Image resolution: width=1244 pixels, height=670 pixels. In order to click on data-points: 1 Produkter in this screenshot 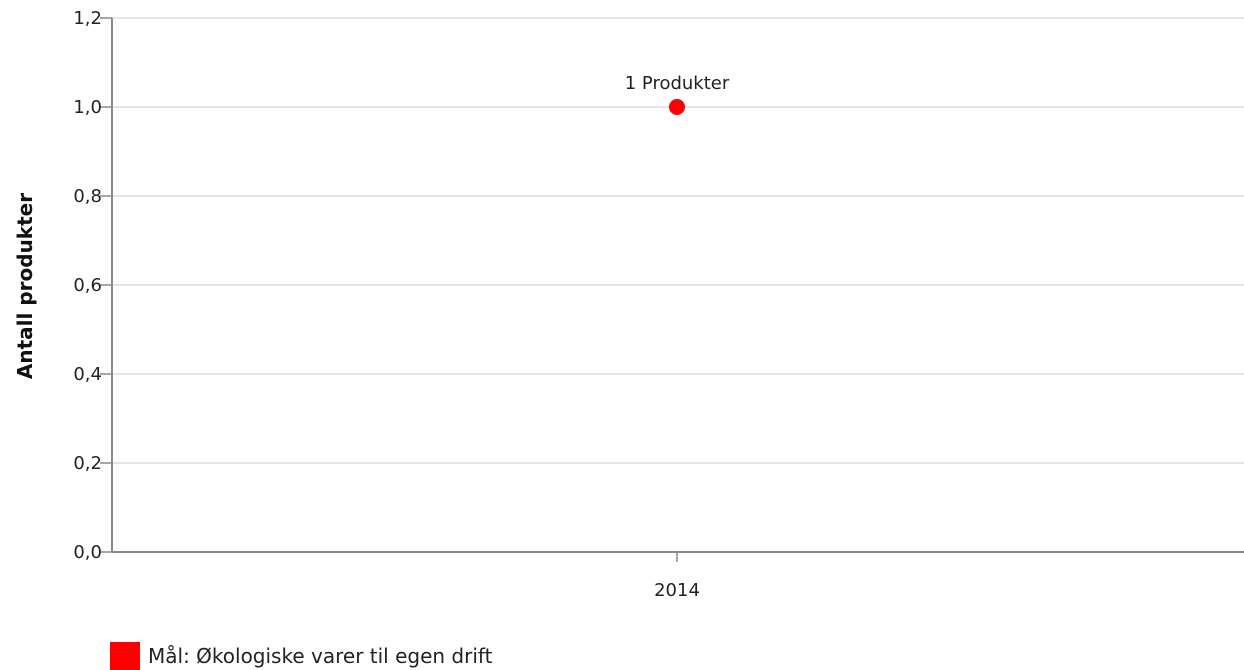, I will do `click(677, 94)`.